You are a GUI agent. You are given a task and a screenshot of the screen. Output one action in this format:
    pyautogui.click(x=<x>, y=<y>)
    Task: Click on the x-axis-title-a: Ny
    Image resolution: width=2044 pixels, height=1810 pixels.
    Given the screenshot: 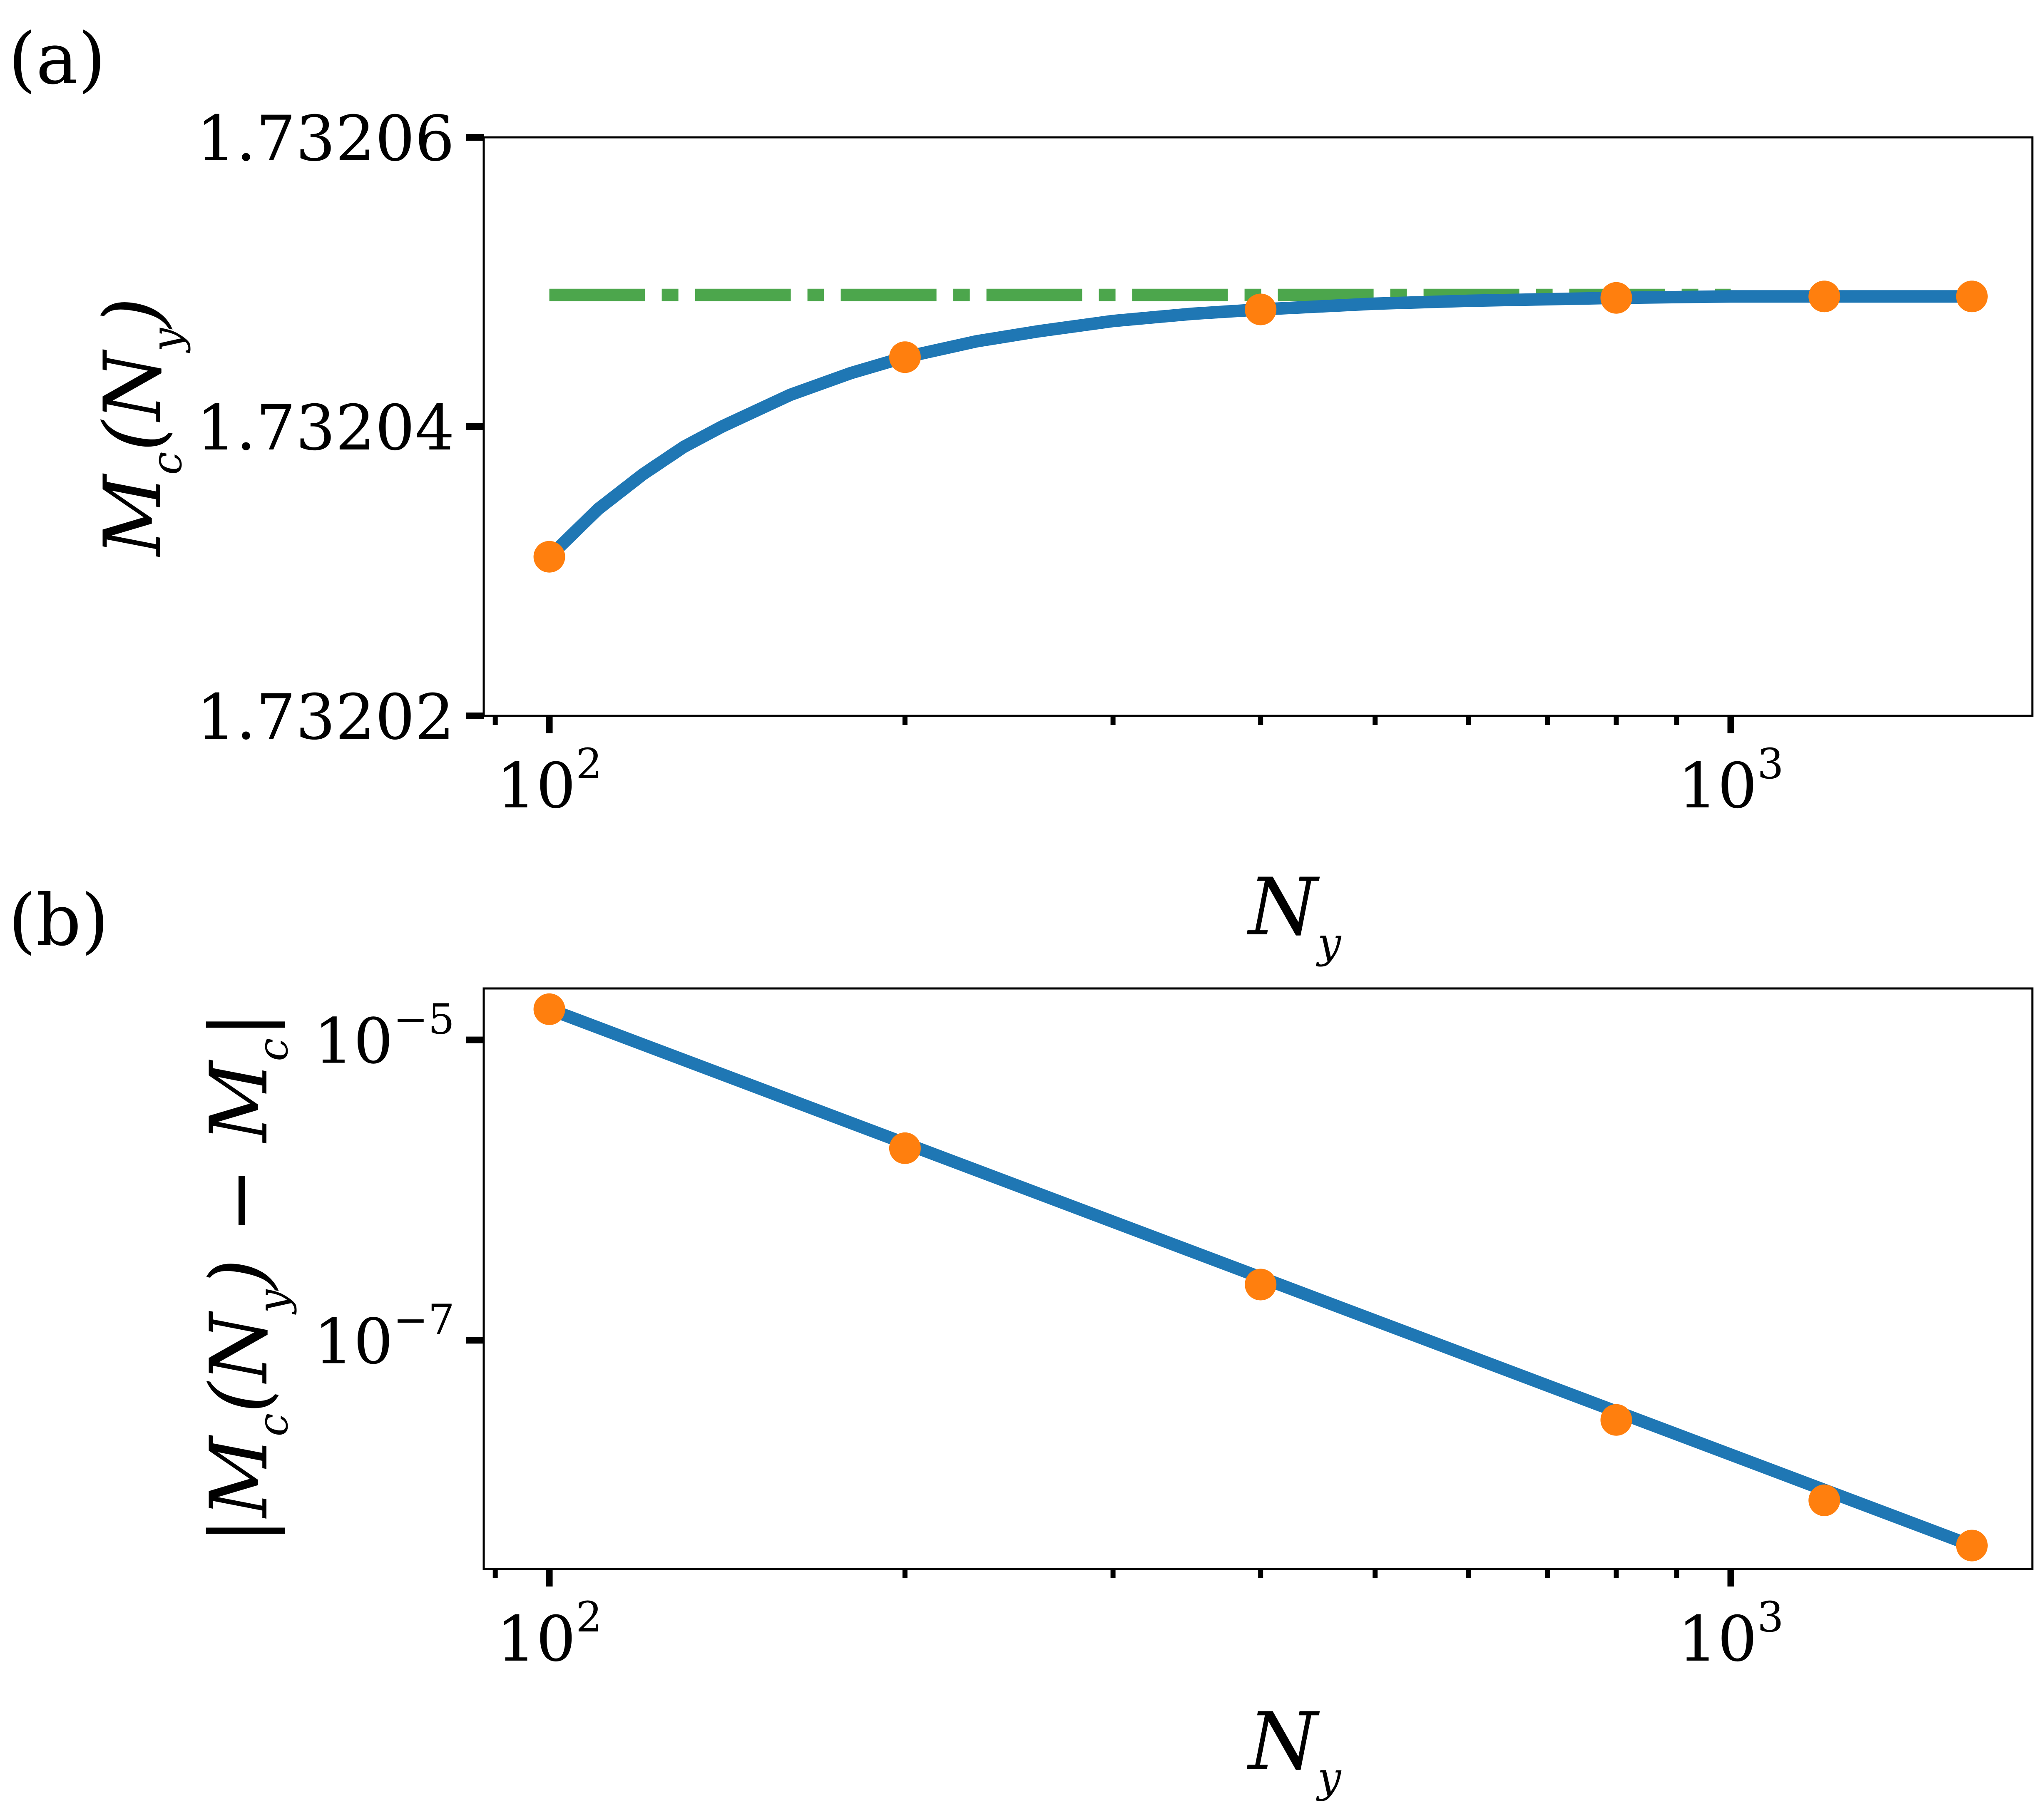 What is the action you would take?
    pyautogui.click(x=1294, y=914)
    